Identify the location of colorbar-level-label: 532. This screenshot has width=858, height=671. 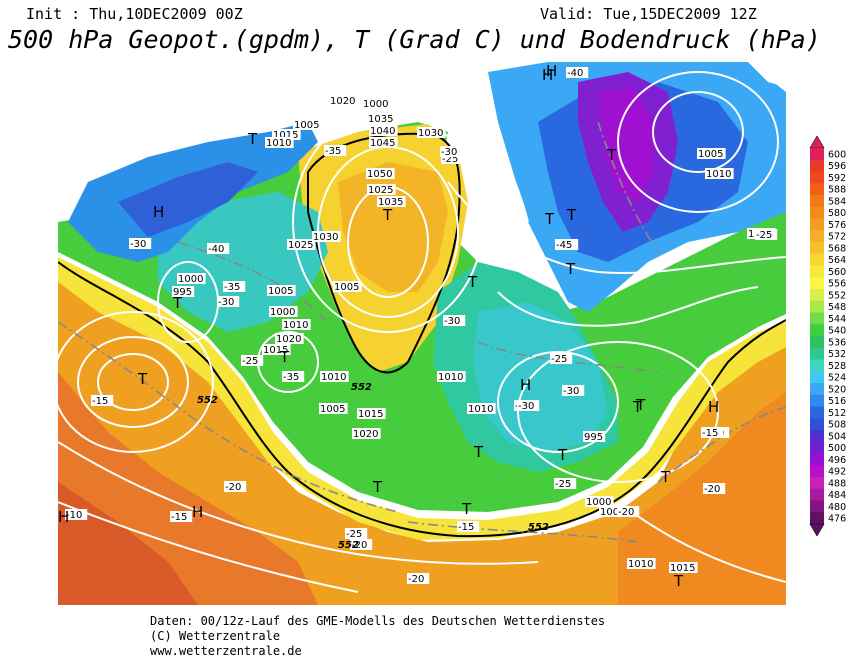
(837, 354).